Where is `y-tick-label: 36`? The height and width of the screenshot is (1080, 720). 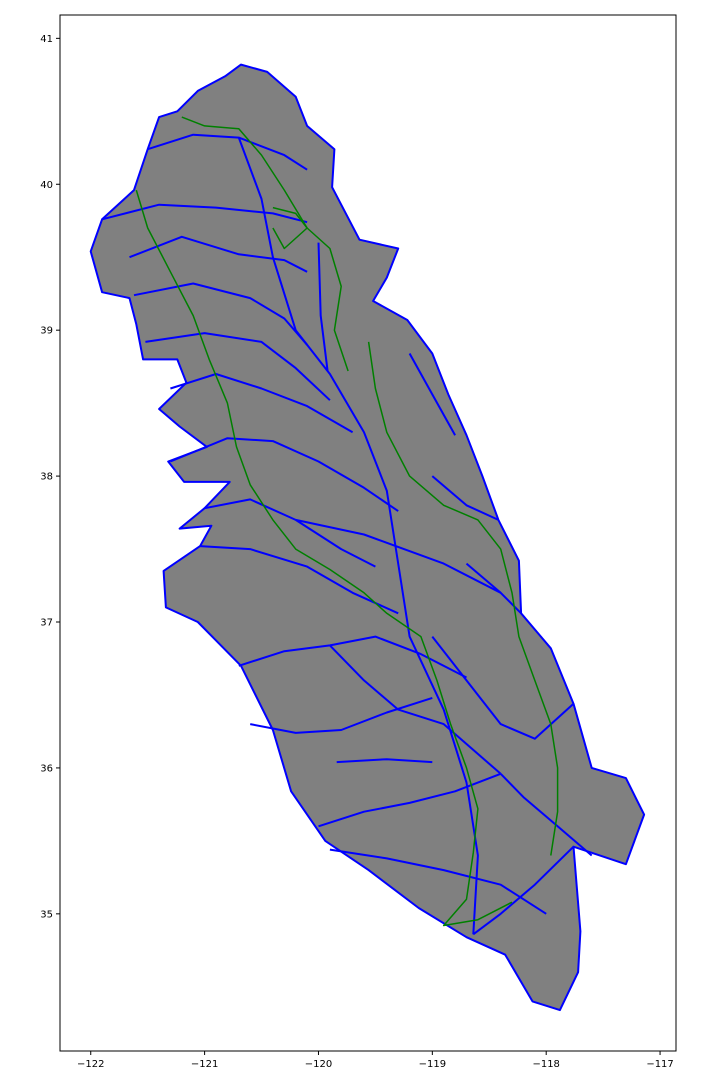
y-tick-label: 36 is located at coordinates (46, 768).